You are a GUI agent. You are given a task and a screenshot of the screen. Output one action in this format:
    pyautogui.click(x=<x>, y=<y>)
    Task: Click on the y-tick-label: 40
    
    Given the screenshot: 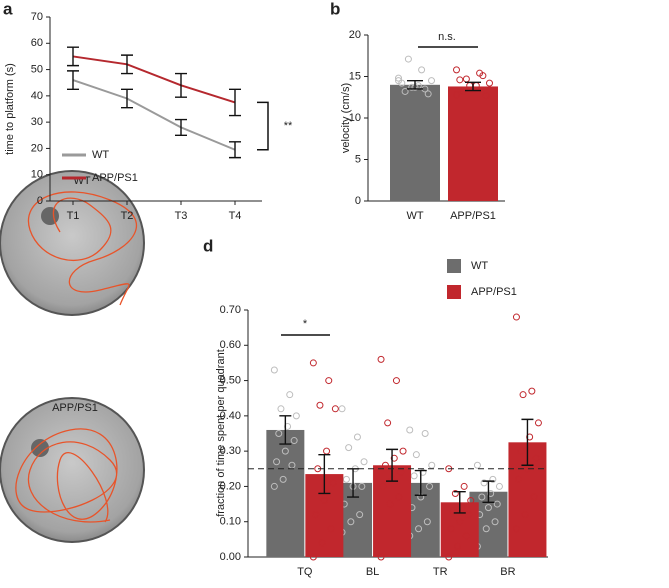 What is the action you would take?
    pyautogui.click(x=37, y=96)
    